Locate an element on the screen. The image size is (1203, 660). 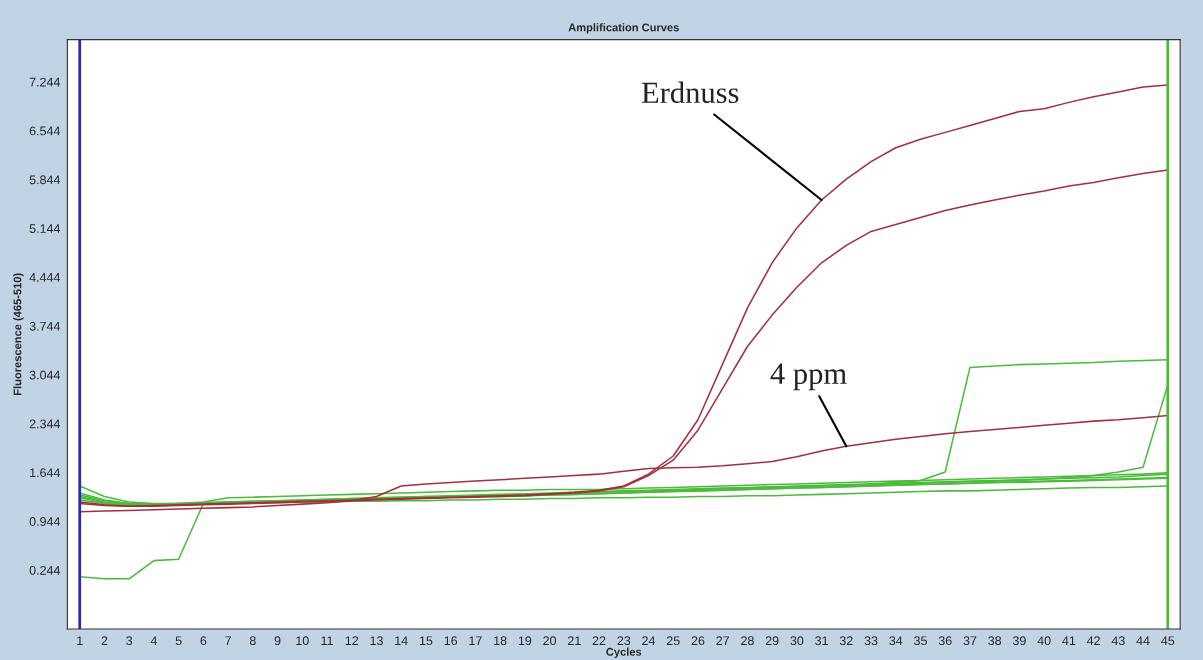
x-tick-label: 30 is located at coordinates (797, 641).